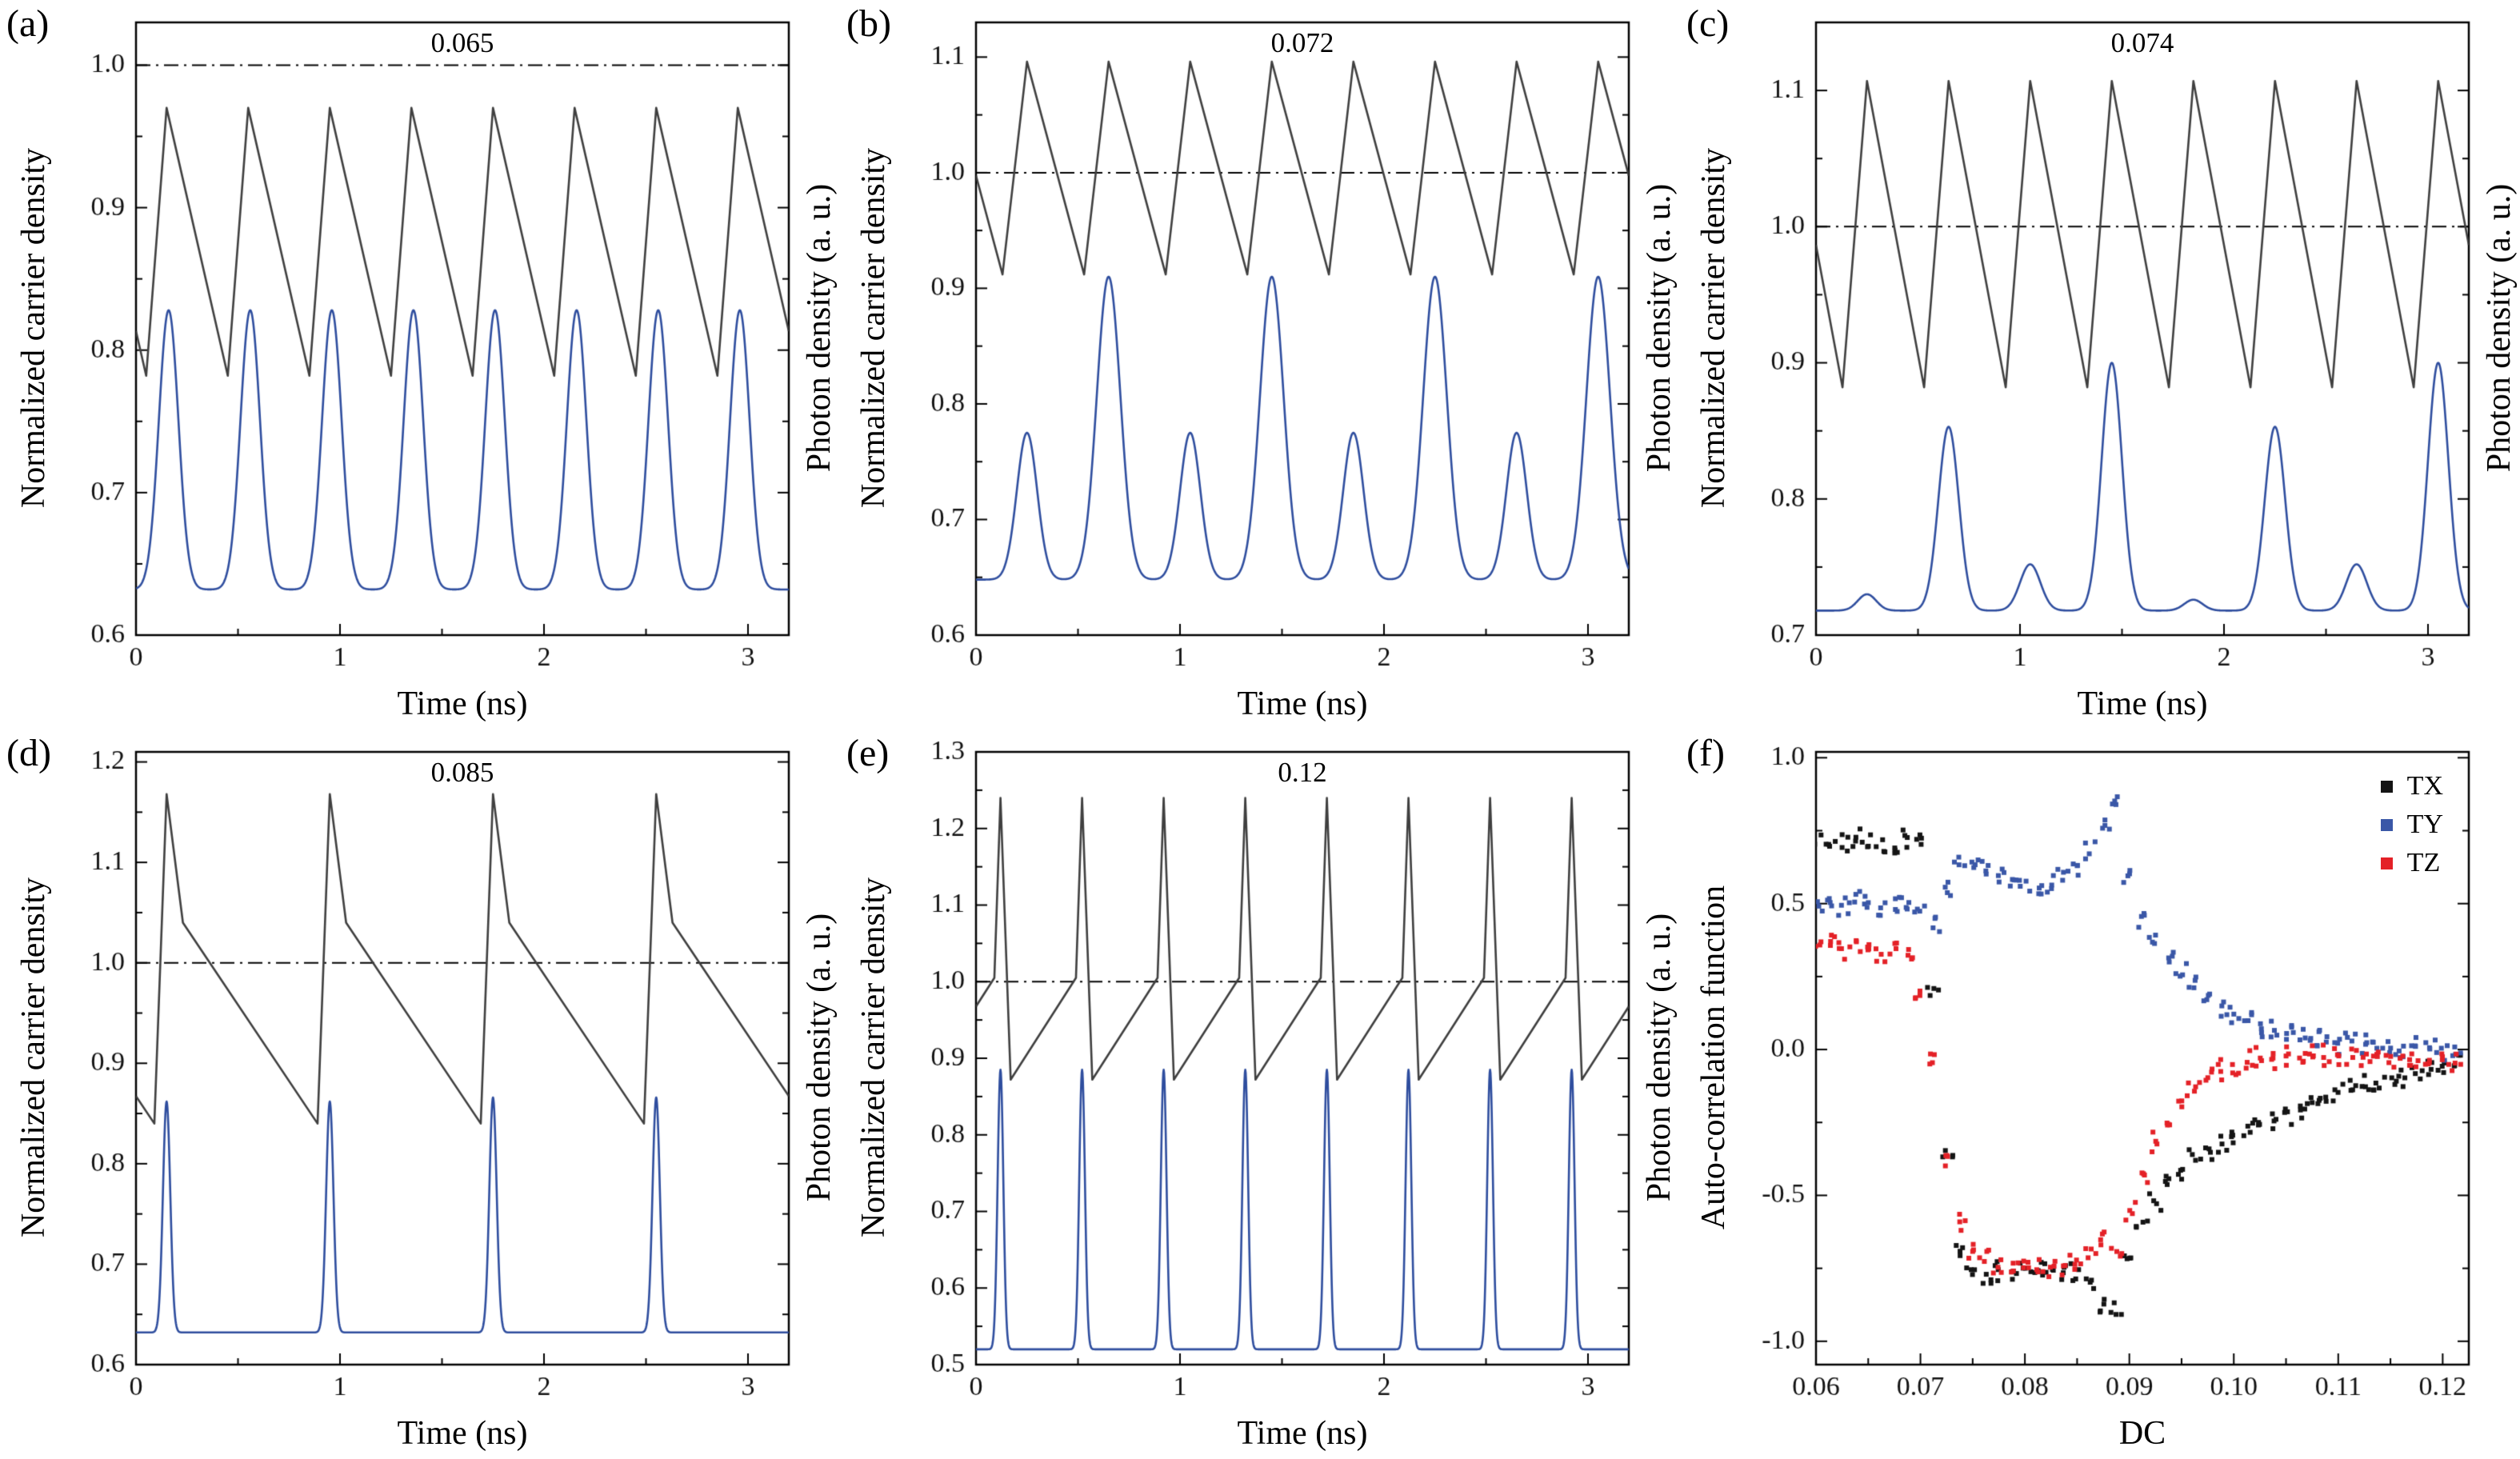  I want to click on ty-marker-icon, so click(2386, 824).